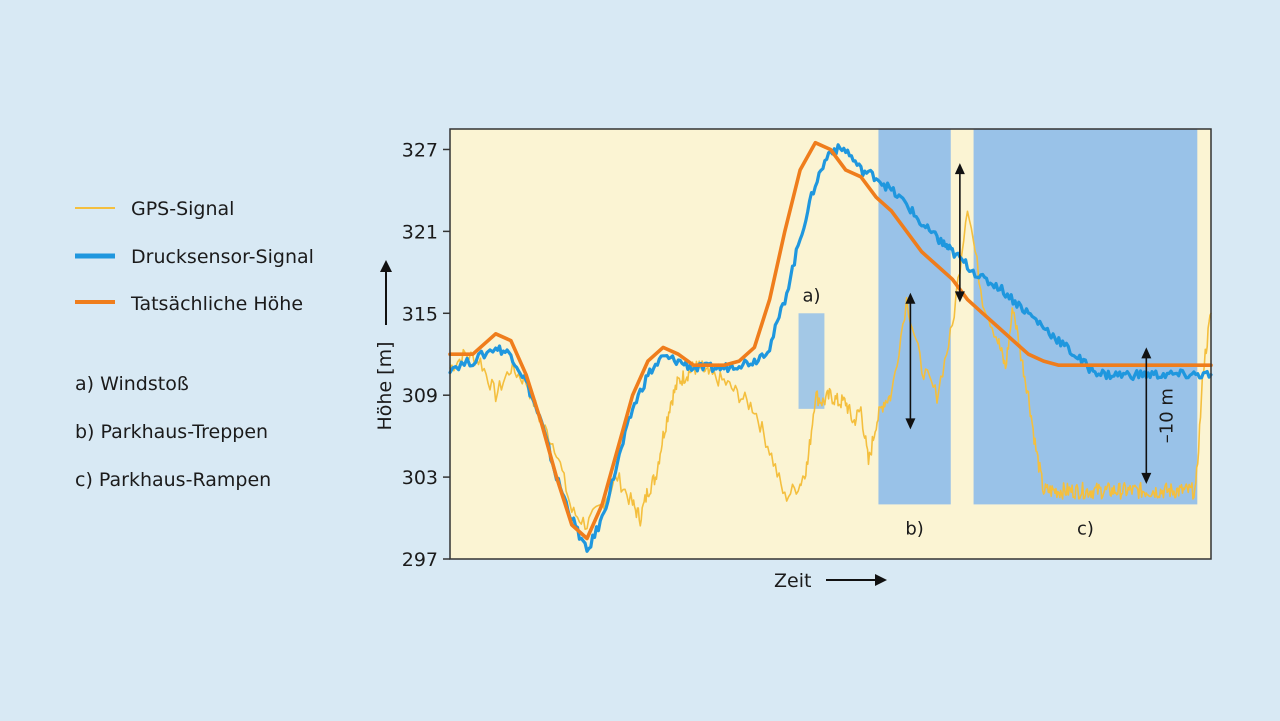  I want to click on y-axis-label: Höhe [m], so click(385, 385).